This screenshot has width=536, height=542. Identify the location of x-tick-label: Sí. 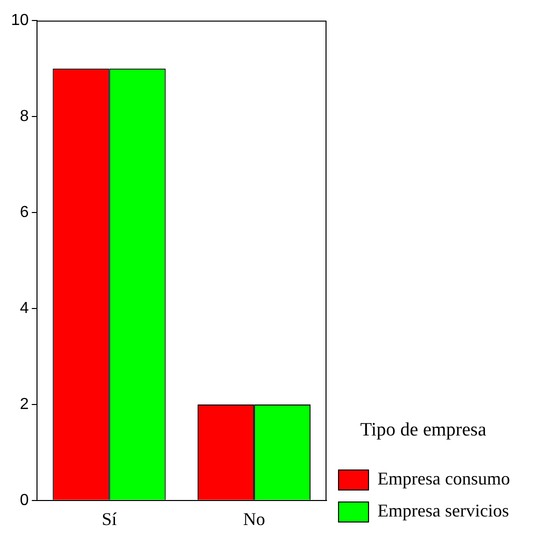
(109, 518).